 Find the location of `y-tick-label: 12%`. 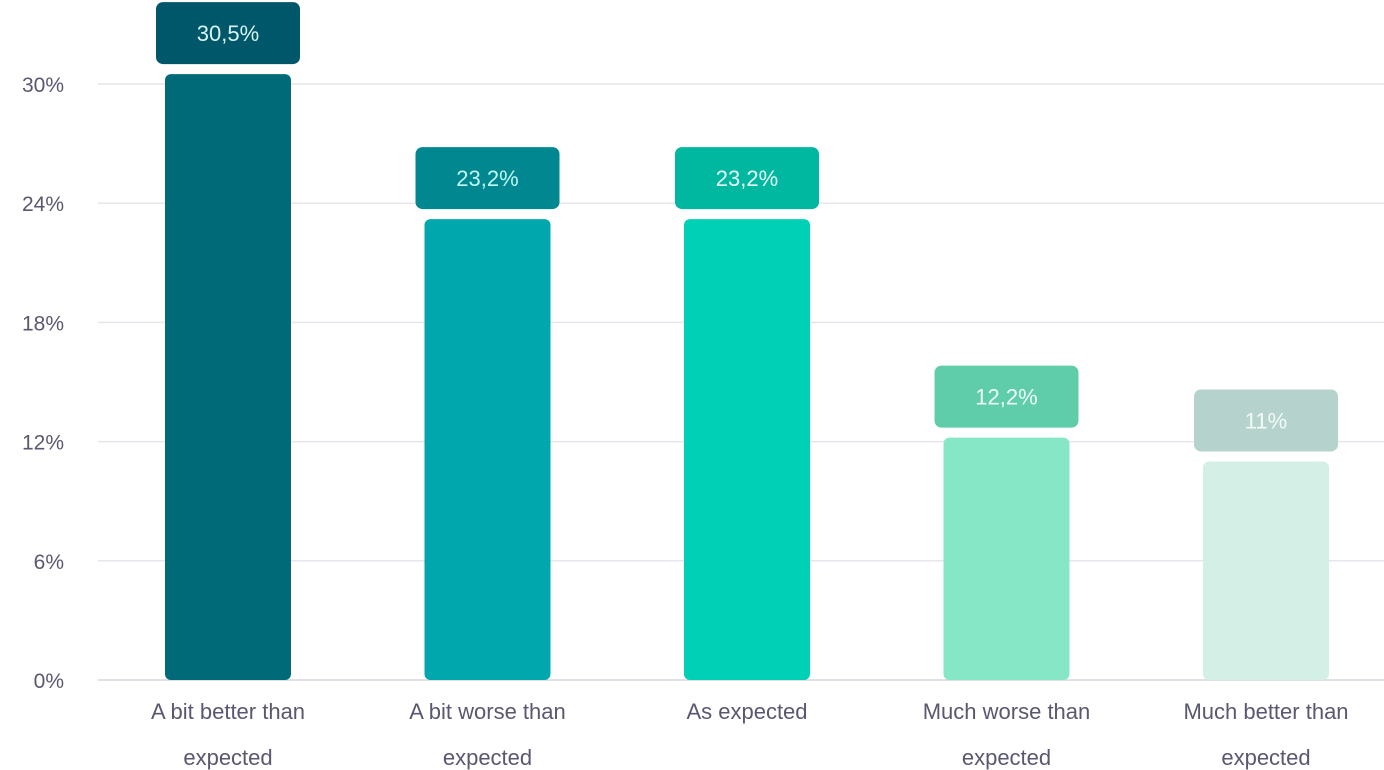

y-tick-label: 12% is located at coordinates (43, 443).